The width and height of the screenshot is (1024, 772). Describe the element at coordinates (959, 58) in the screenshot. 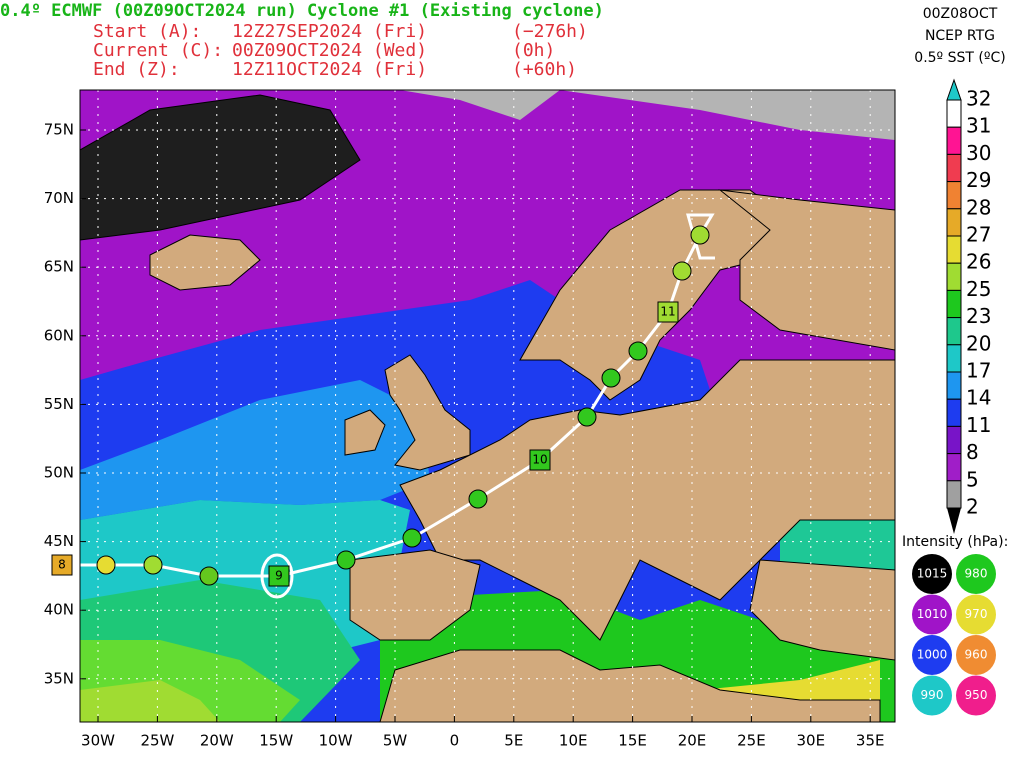

I see `info-line: 0.5º SST (ºC)` at that location.